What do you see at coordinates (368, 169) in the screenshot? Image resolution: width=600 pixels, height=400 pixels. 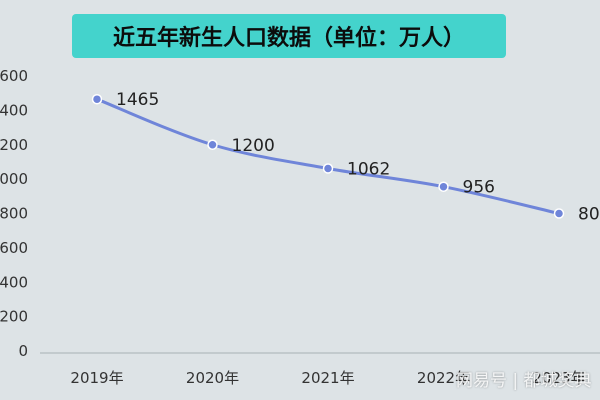 I see `data-label: 1062` at bounding box center [368, 169].